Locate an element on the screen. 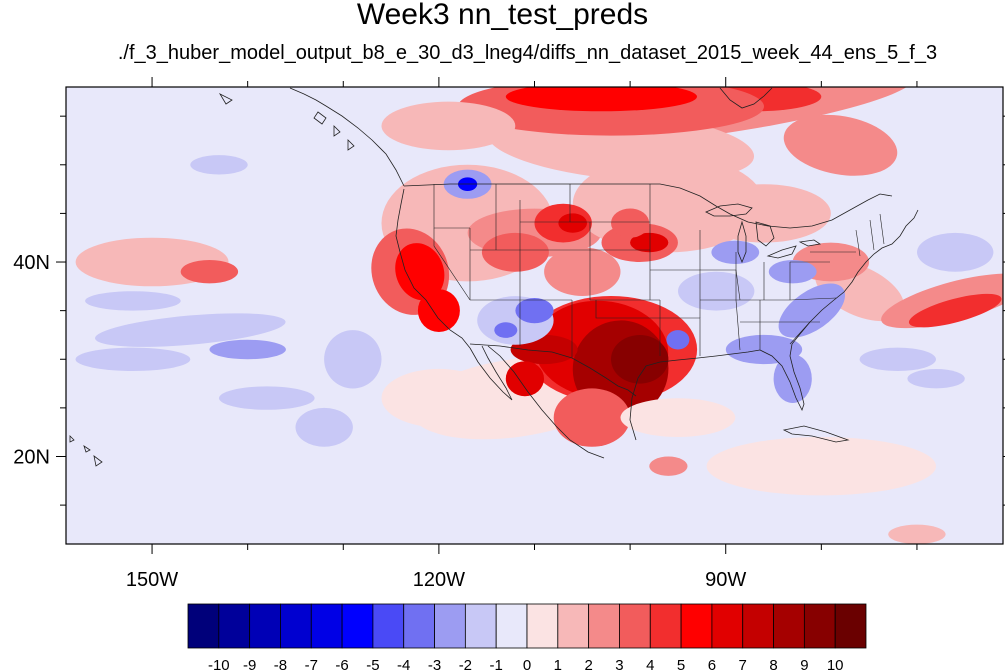  colorbar-label: 6 is located at coordinates (712, 664).